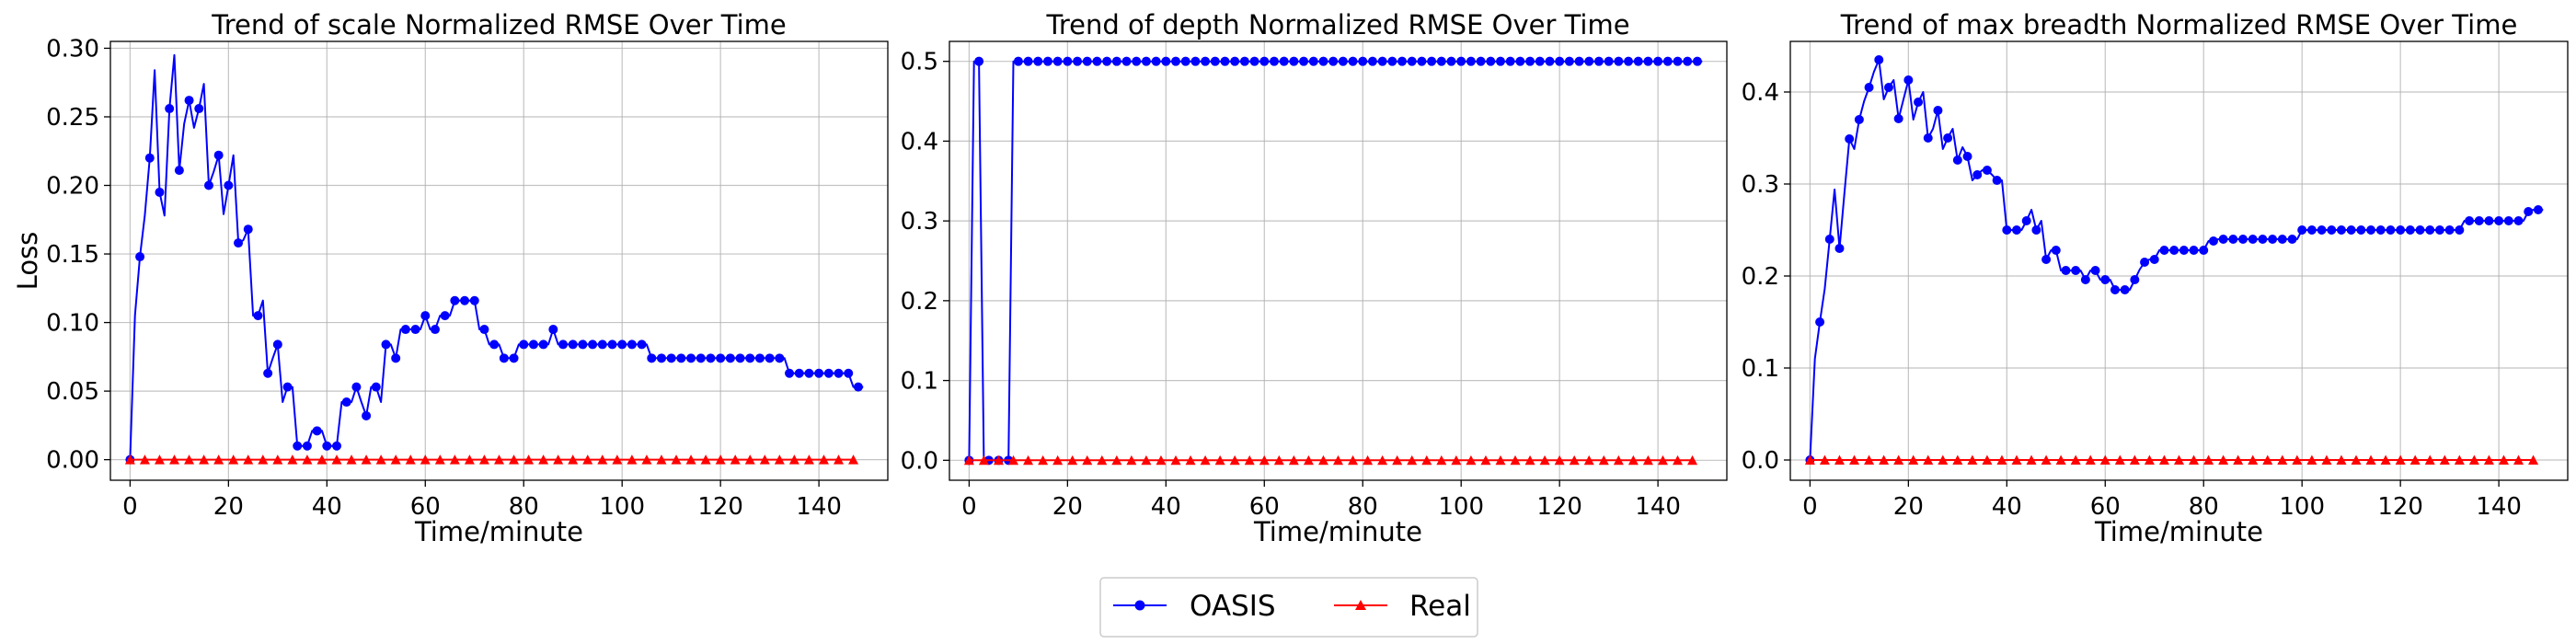 Image resolution: width=2576 pixels, height=644 pixels. I want to click on y-tick-label: 0.20, so click(72, 187).